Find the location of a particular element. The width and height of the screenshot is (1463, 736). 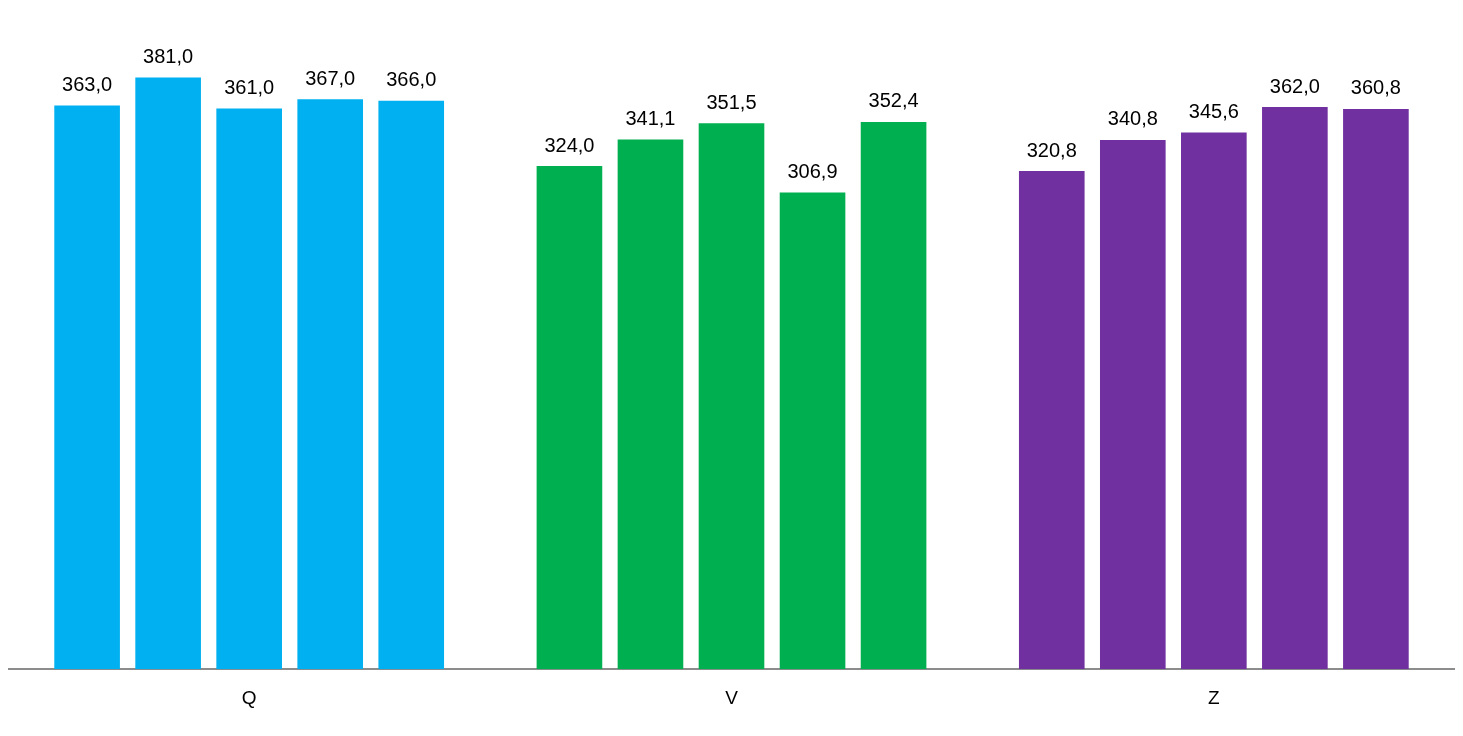

data-label: 366,0 is located at coordinates (411, 79).